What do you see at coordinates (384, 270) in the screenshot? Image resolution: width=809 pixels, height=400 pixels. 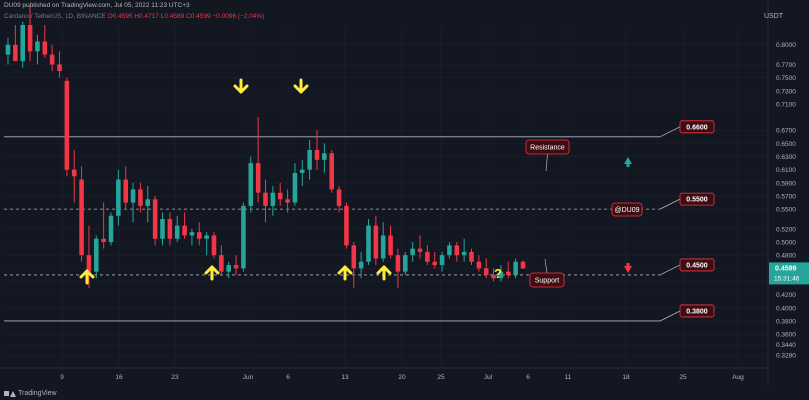 I see `arrow-head` at bounding box center [384, 270].